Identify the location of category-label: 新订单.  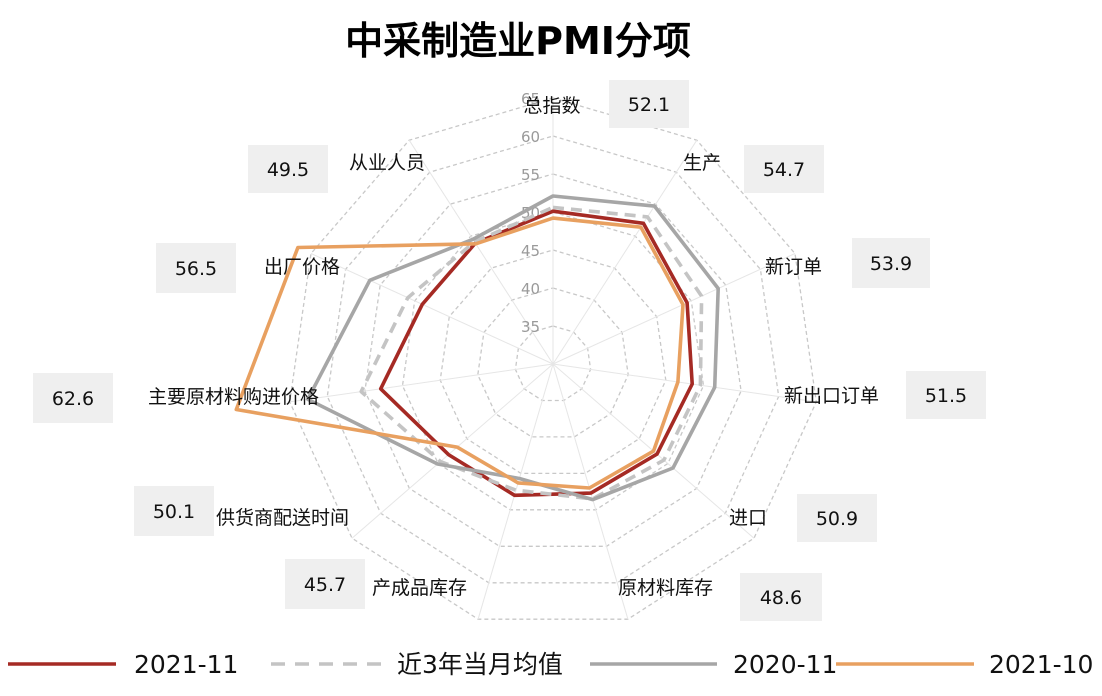
(793, 267).